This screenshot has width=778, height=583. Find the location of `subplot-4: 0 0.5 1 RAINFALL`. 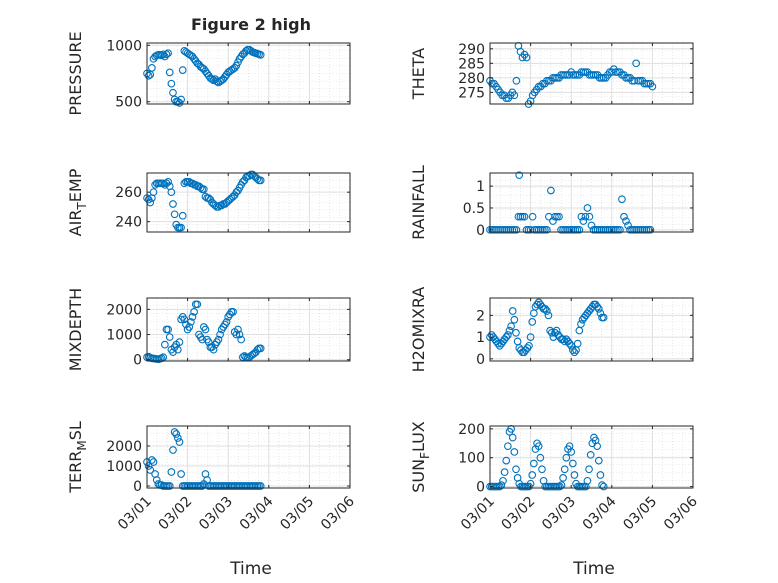

subplot-4: 0 0.5 1 RAINFALL is located at coordinates (551, 202).